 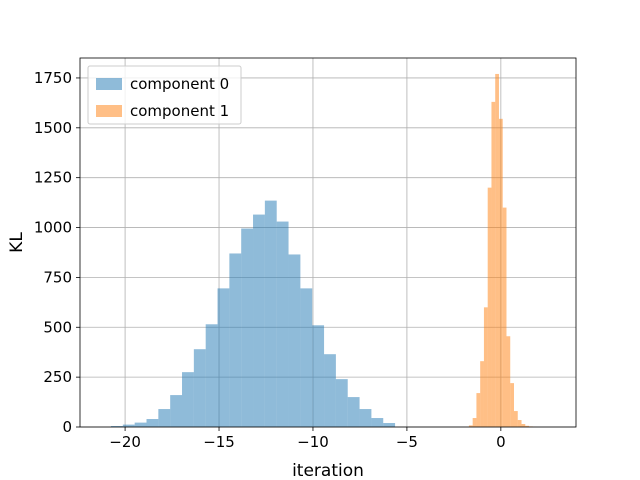 What do you see at coordinates (57, 327) in the screenshot?
I see `y-tick-label: 500` at bounding box center [57, 327].